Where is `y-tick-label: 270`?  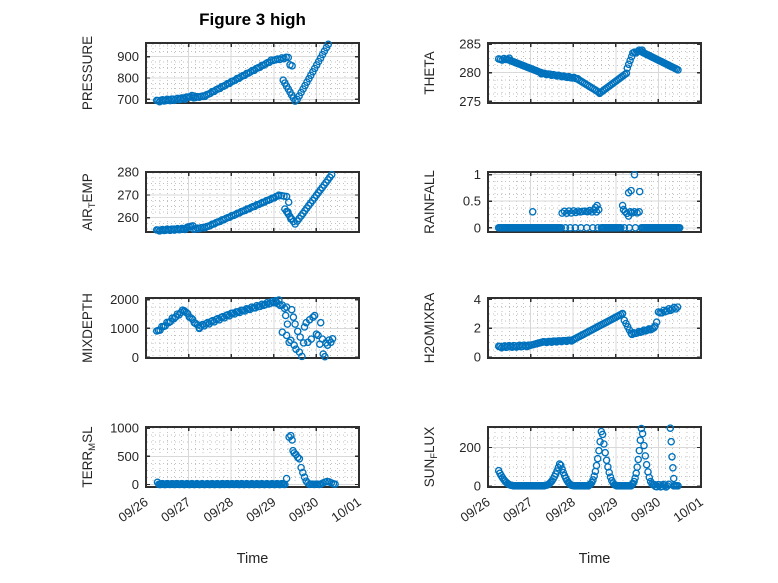
y-tick-label: 270 is located at coordinates (128, 194).